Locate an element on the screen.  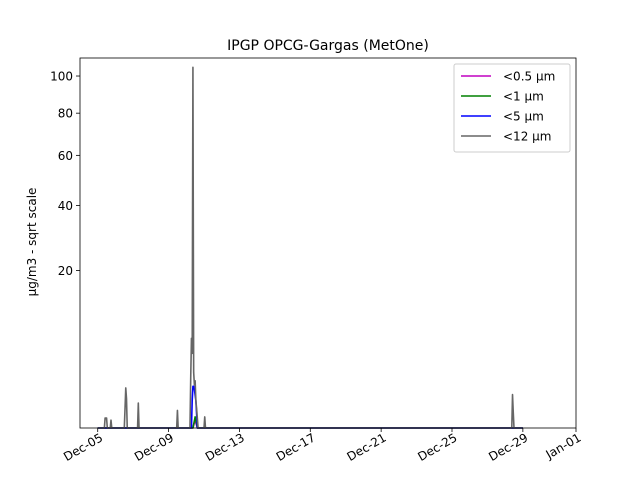
legend-box is located at coordinates (512, 108).